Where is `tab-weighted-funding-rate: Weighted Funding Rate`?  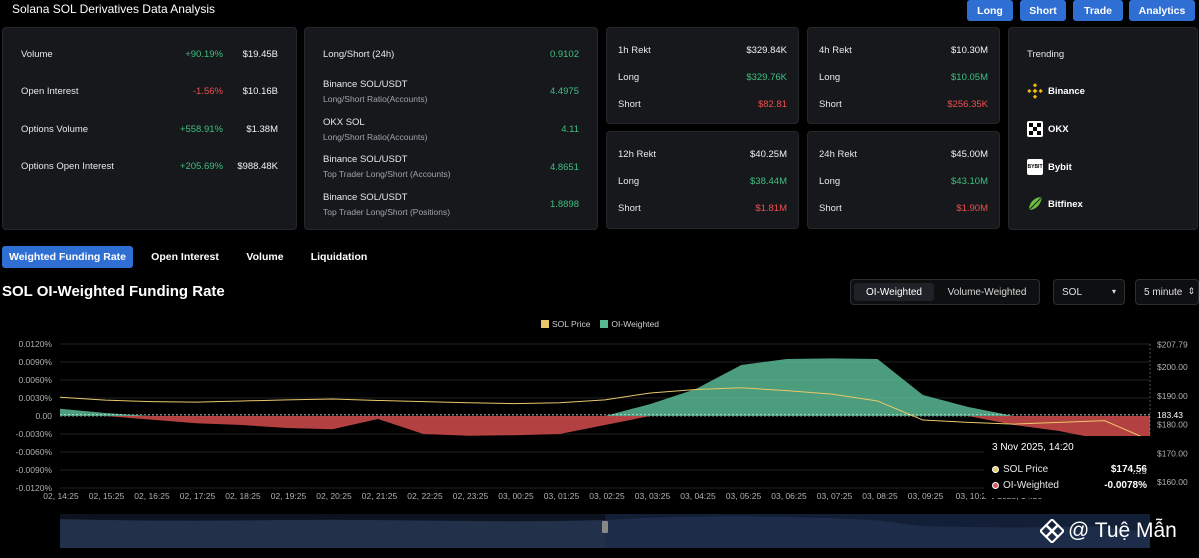 tab-weighted-funding-rate: Weighted Funding Rate is located at coordinates (67, 257).